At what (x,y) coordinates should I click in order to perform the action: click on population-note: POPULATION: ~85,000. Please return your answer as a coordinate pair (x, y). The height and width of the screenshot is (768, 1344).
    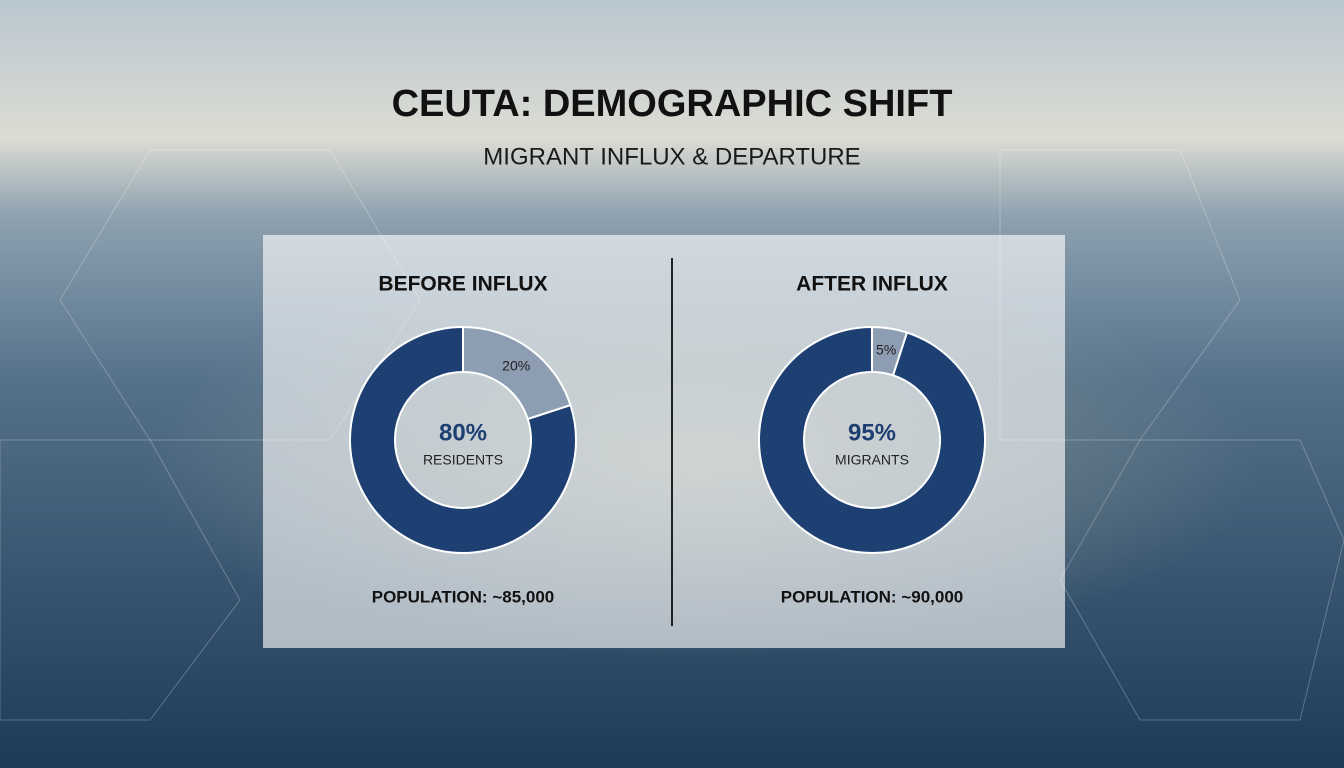
    Looking at the image, I should click on (463, 596).